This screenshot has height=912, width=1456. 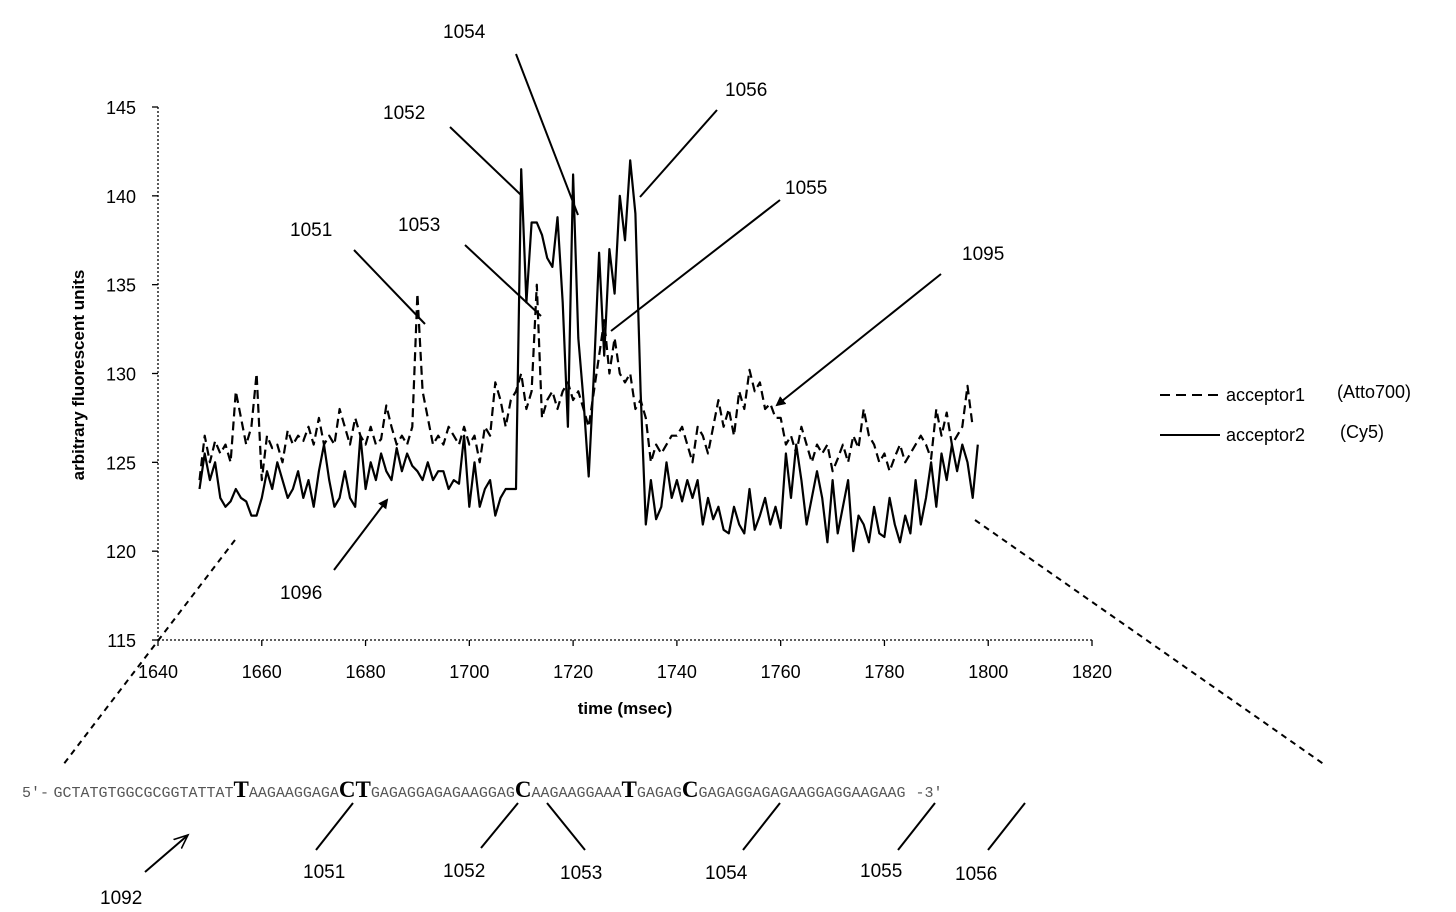 What do you see at coordinates (581, 873) in the screenshot?
I see `sequence-callout-1053: 1053` at bounding box center [581, 873].